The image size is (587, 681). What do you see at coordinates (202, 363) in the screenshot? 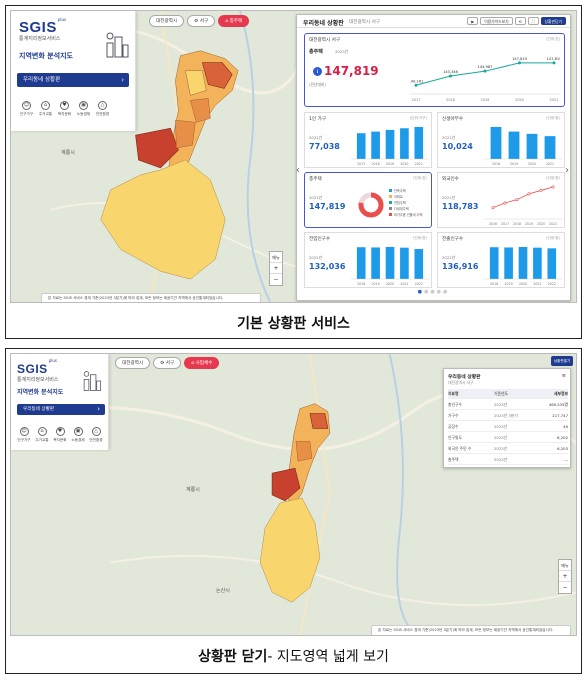
I see `tab-indicator: ⌂ 사업체수` at bounding box center [202, 363].